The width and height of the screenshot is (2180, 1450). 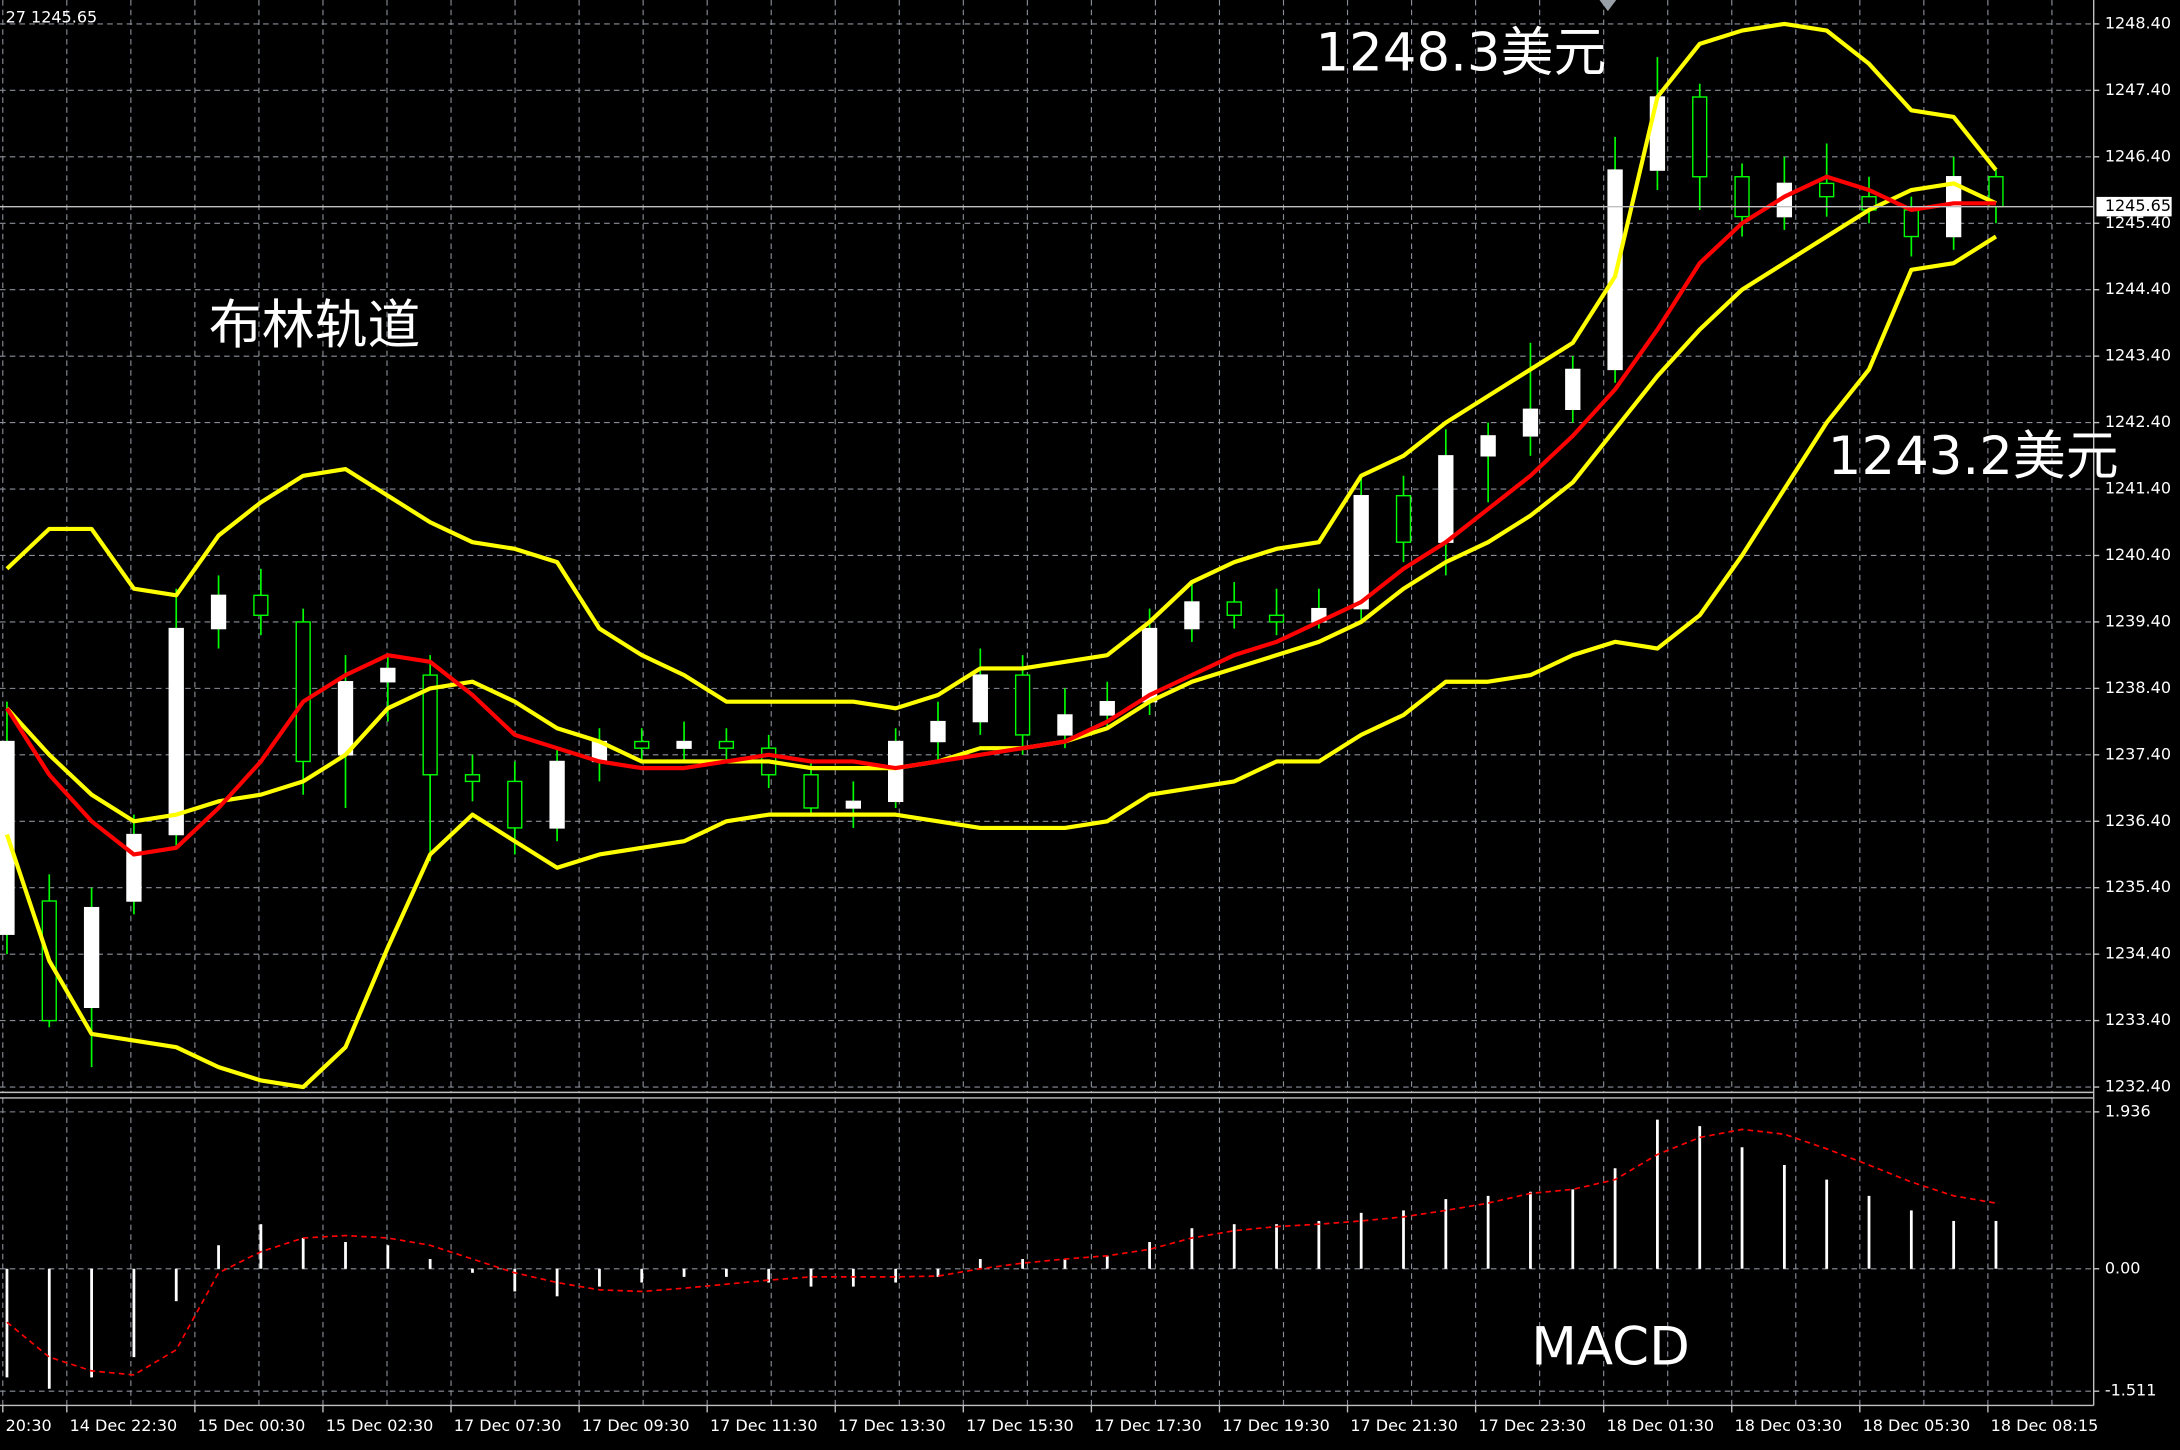 What do you see at coordinates (1532, 1425) in the screenshot?
I see `x-tick-label: 17 Dec 23:30` at bounding box center [1532, 1425].